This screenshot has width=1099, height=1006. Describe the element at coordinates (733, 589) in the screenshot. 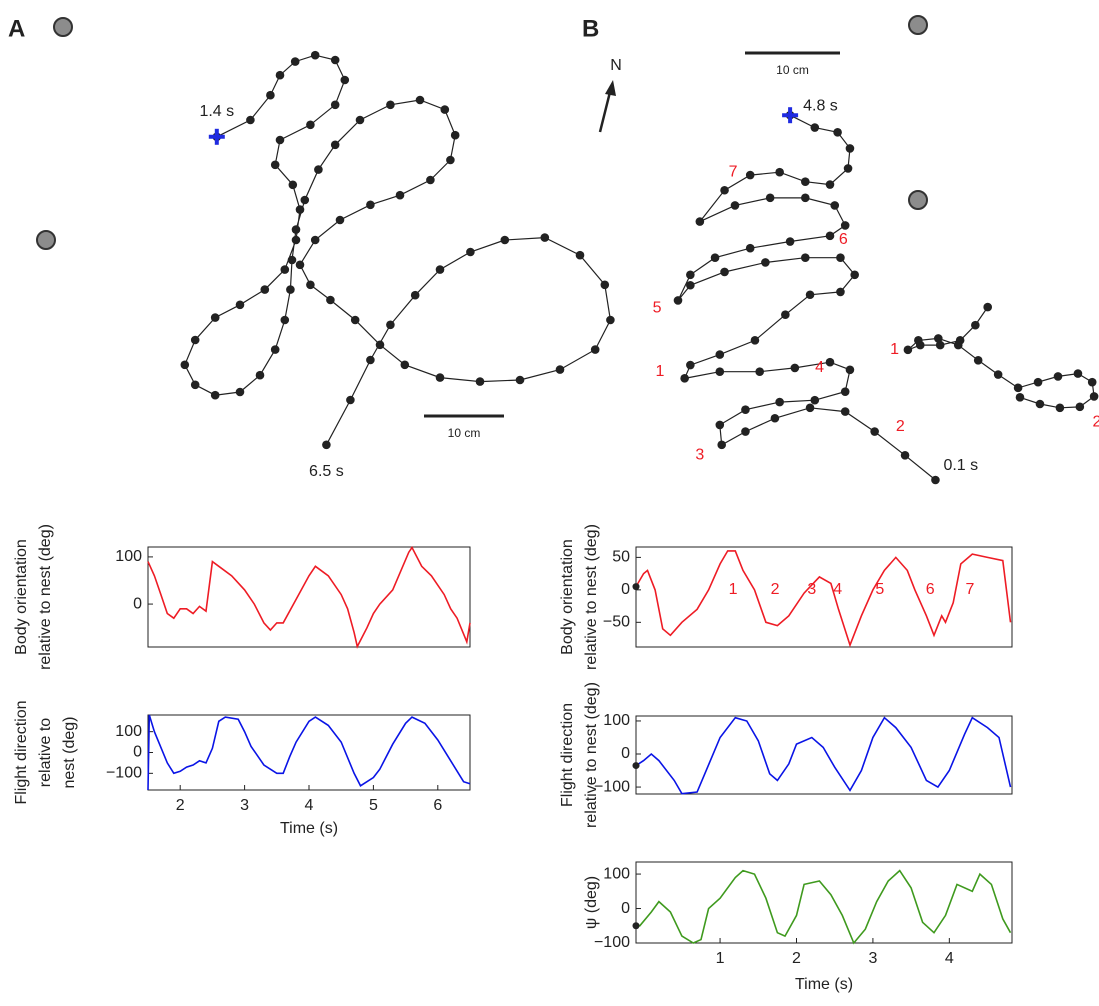

I see `plot-annotation: 1` at that location.